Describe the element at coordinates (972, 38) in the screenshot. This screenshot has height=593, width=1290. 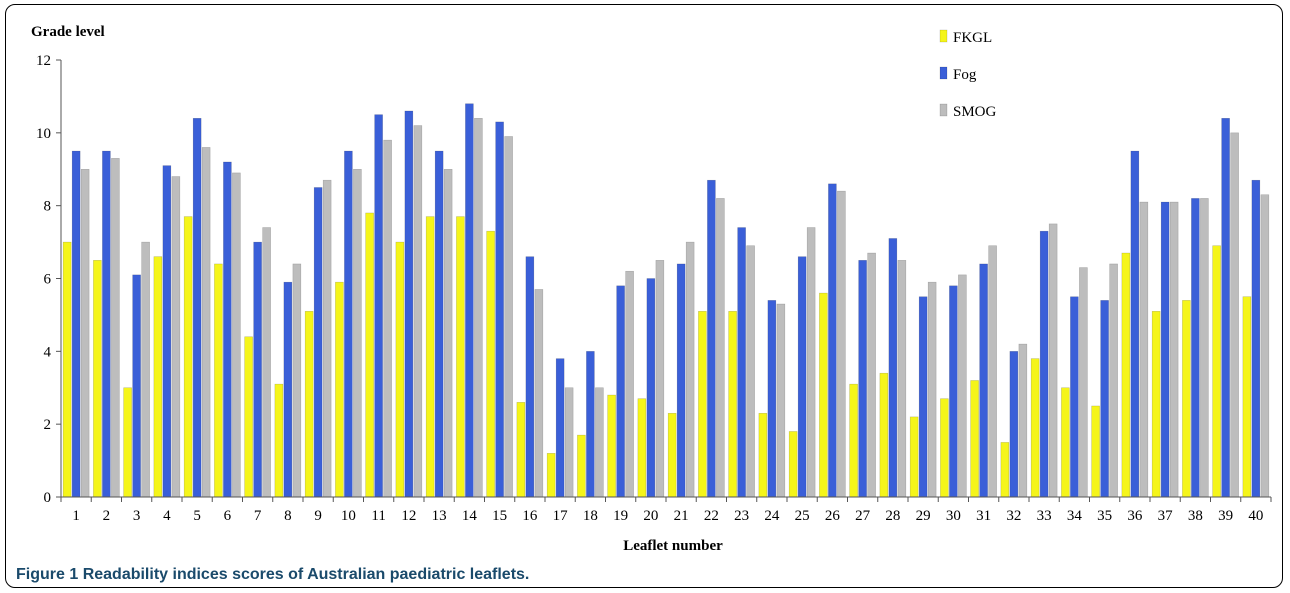
I see `legend-label-fkgl: FKGL` at that location.